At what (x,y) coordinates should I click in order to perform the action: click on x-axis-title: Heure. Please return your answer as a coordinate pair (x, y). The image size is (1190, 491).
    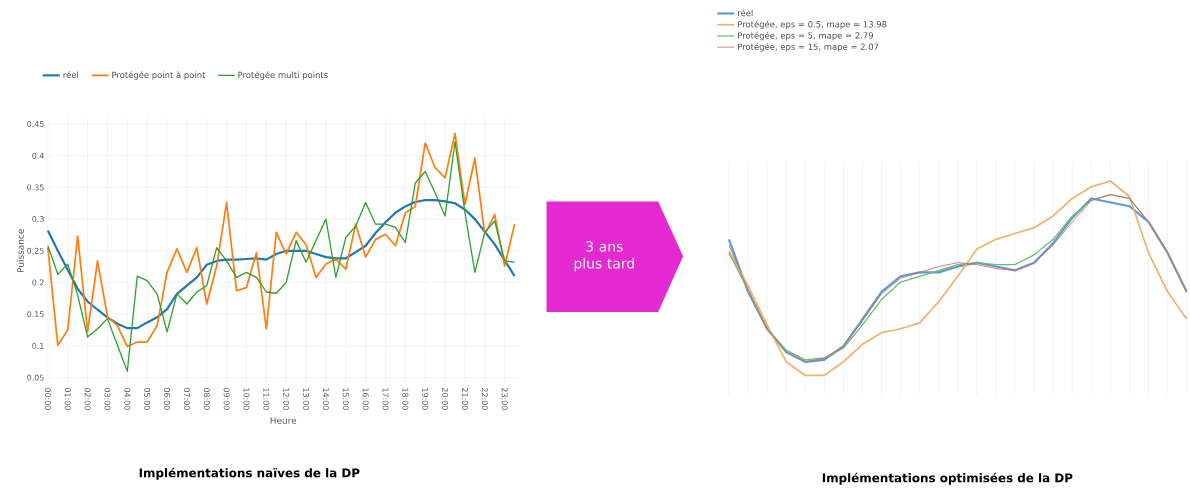
    Looking at the image, I should click on (283, 420).